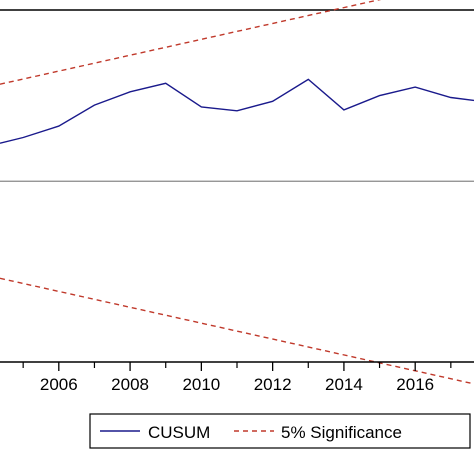  Describe the element at coordinates (130, 384) in the screenshot. I see `x-tick-label: 2008` at that location.